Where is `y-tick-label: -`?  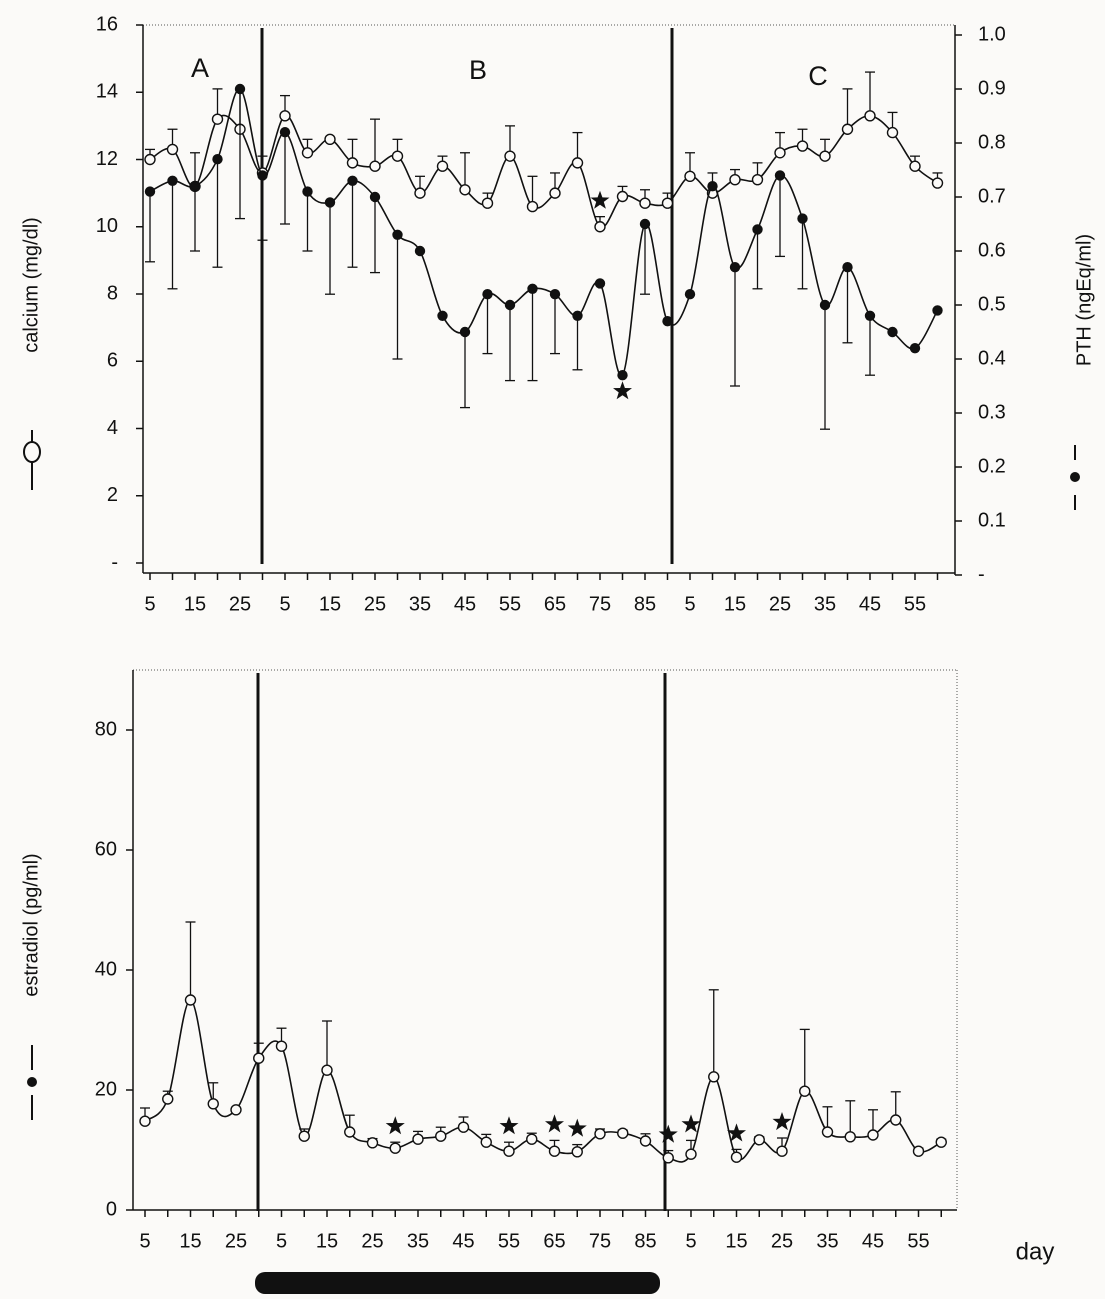 y-tick-label: - is located at coordinates (114, 562).